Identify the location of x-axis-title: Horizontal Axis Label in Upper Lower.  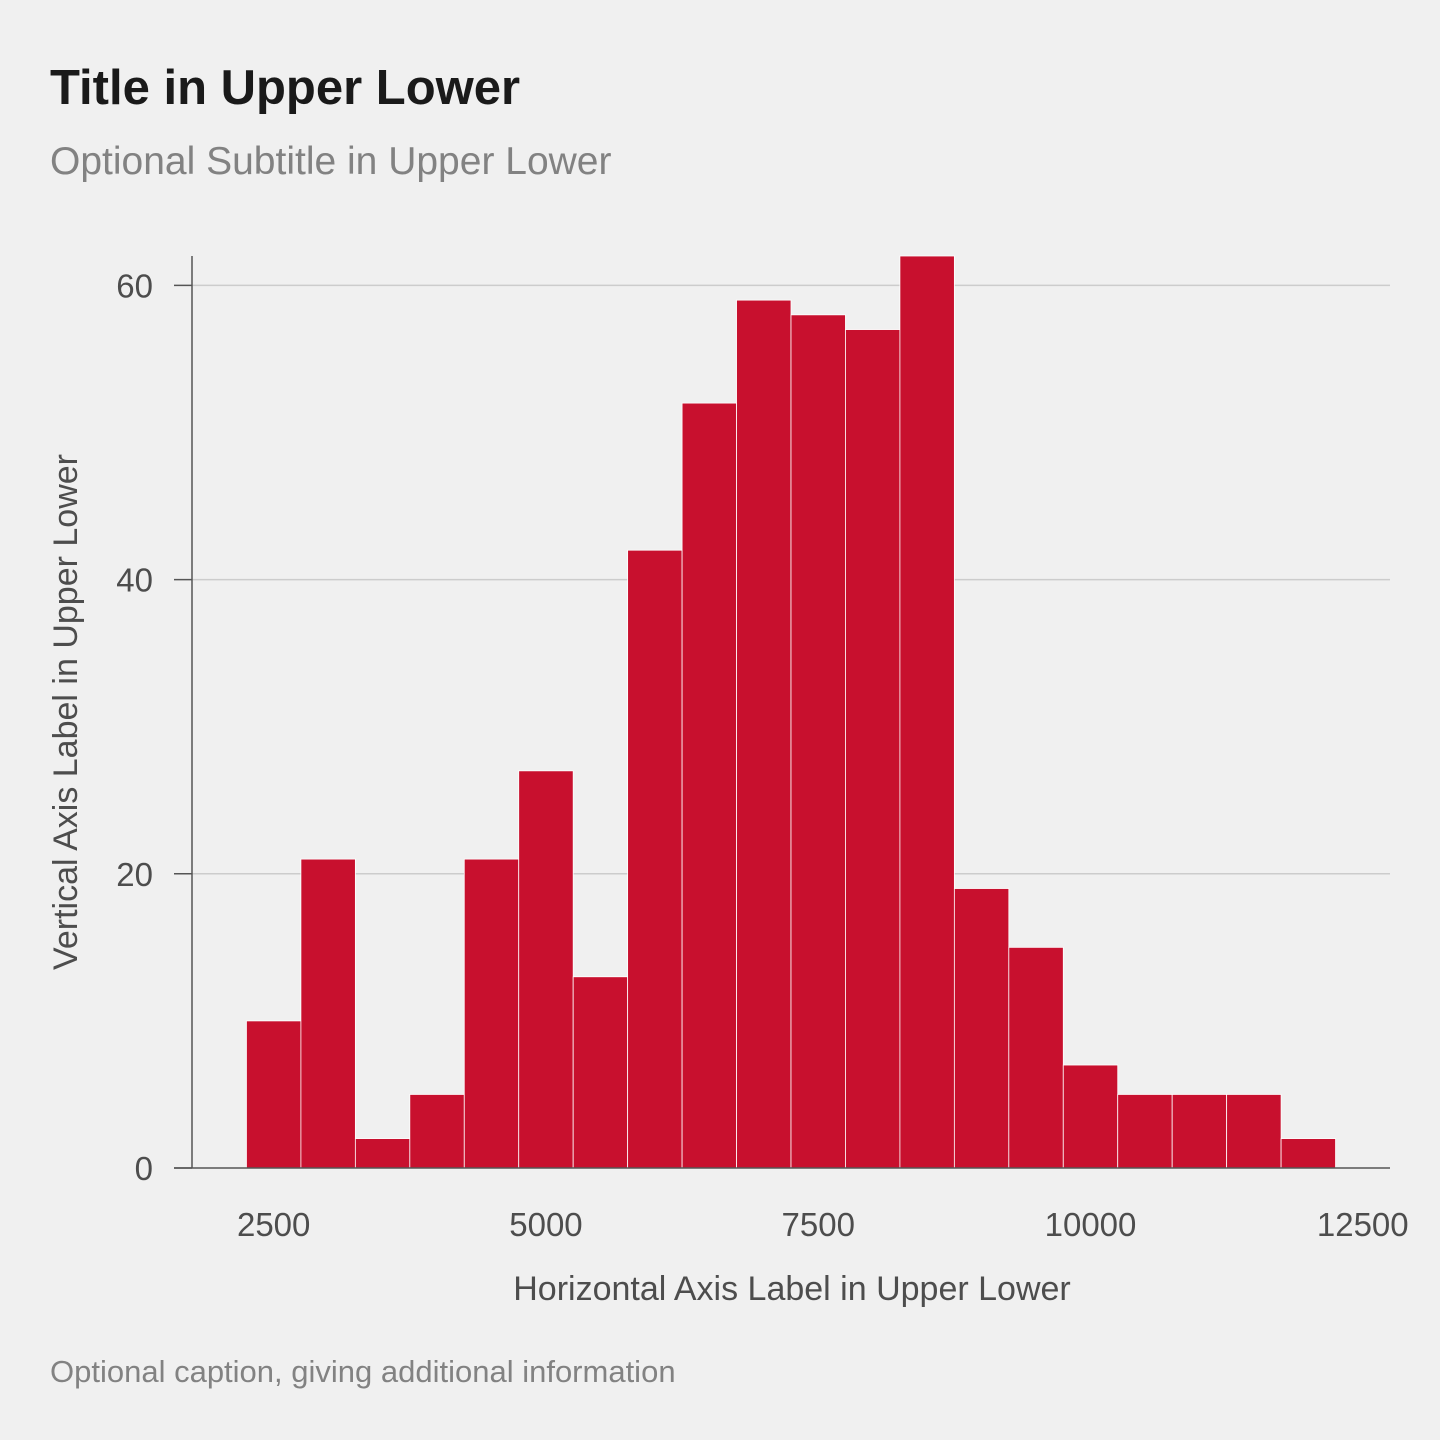
(792, 1289).